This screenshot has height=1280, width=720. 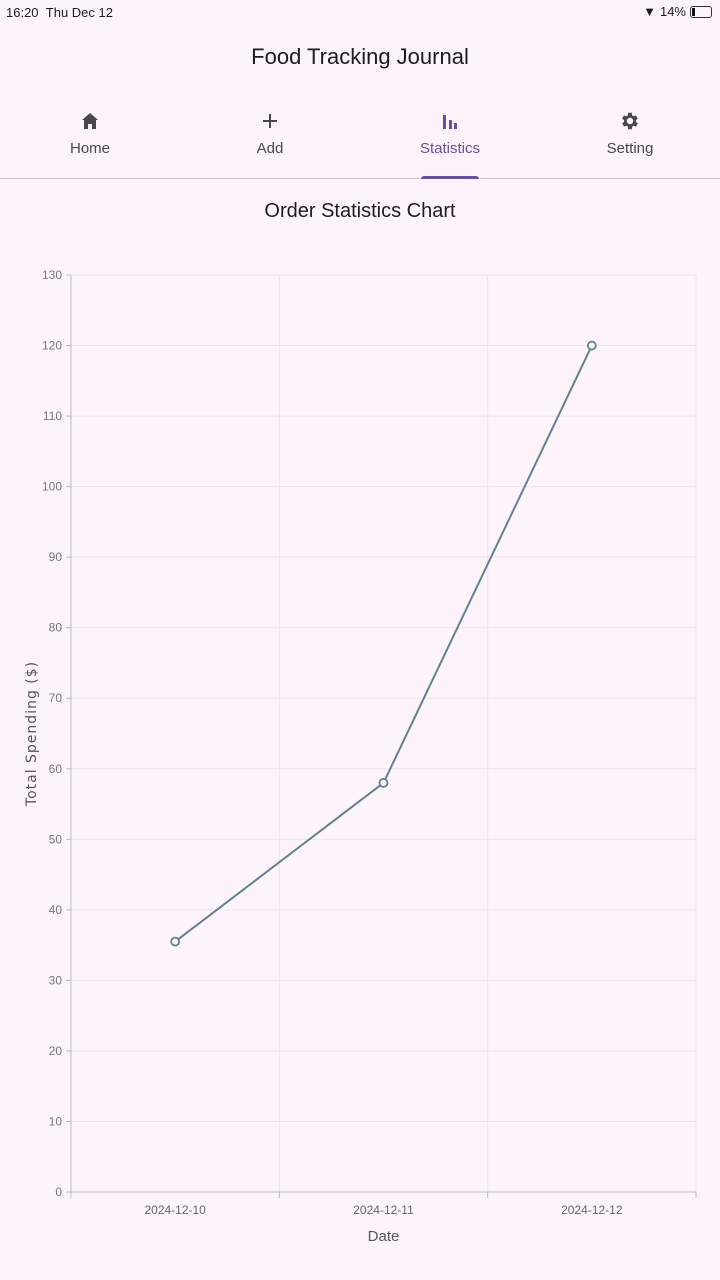 What do you see at coordinates (56, 980) in the screenshot?
I see `y-tick-label: 30` at bounding box center [56, 980].